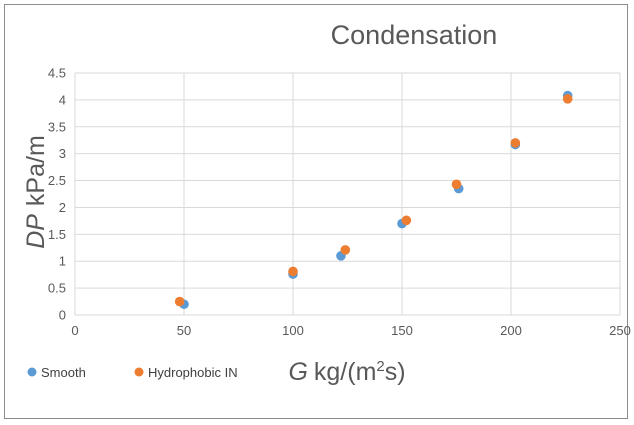  What do you see at coordinates (297, 372) in the screenshot?
I see `x-axis-symbol: G` at bounding box center [297, 372].